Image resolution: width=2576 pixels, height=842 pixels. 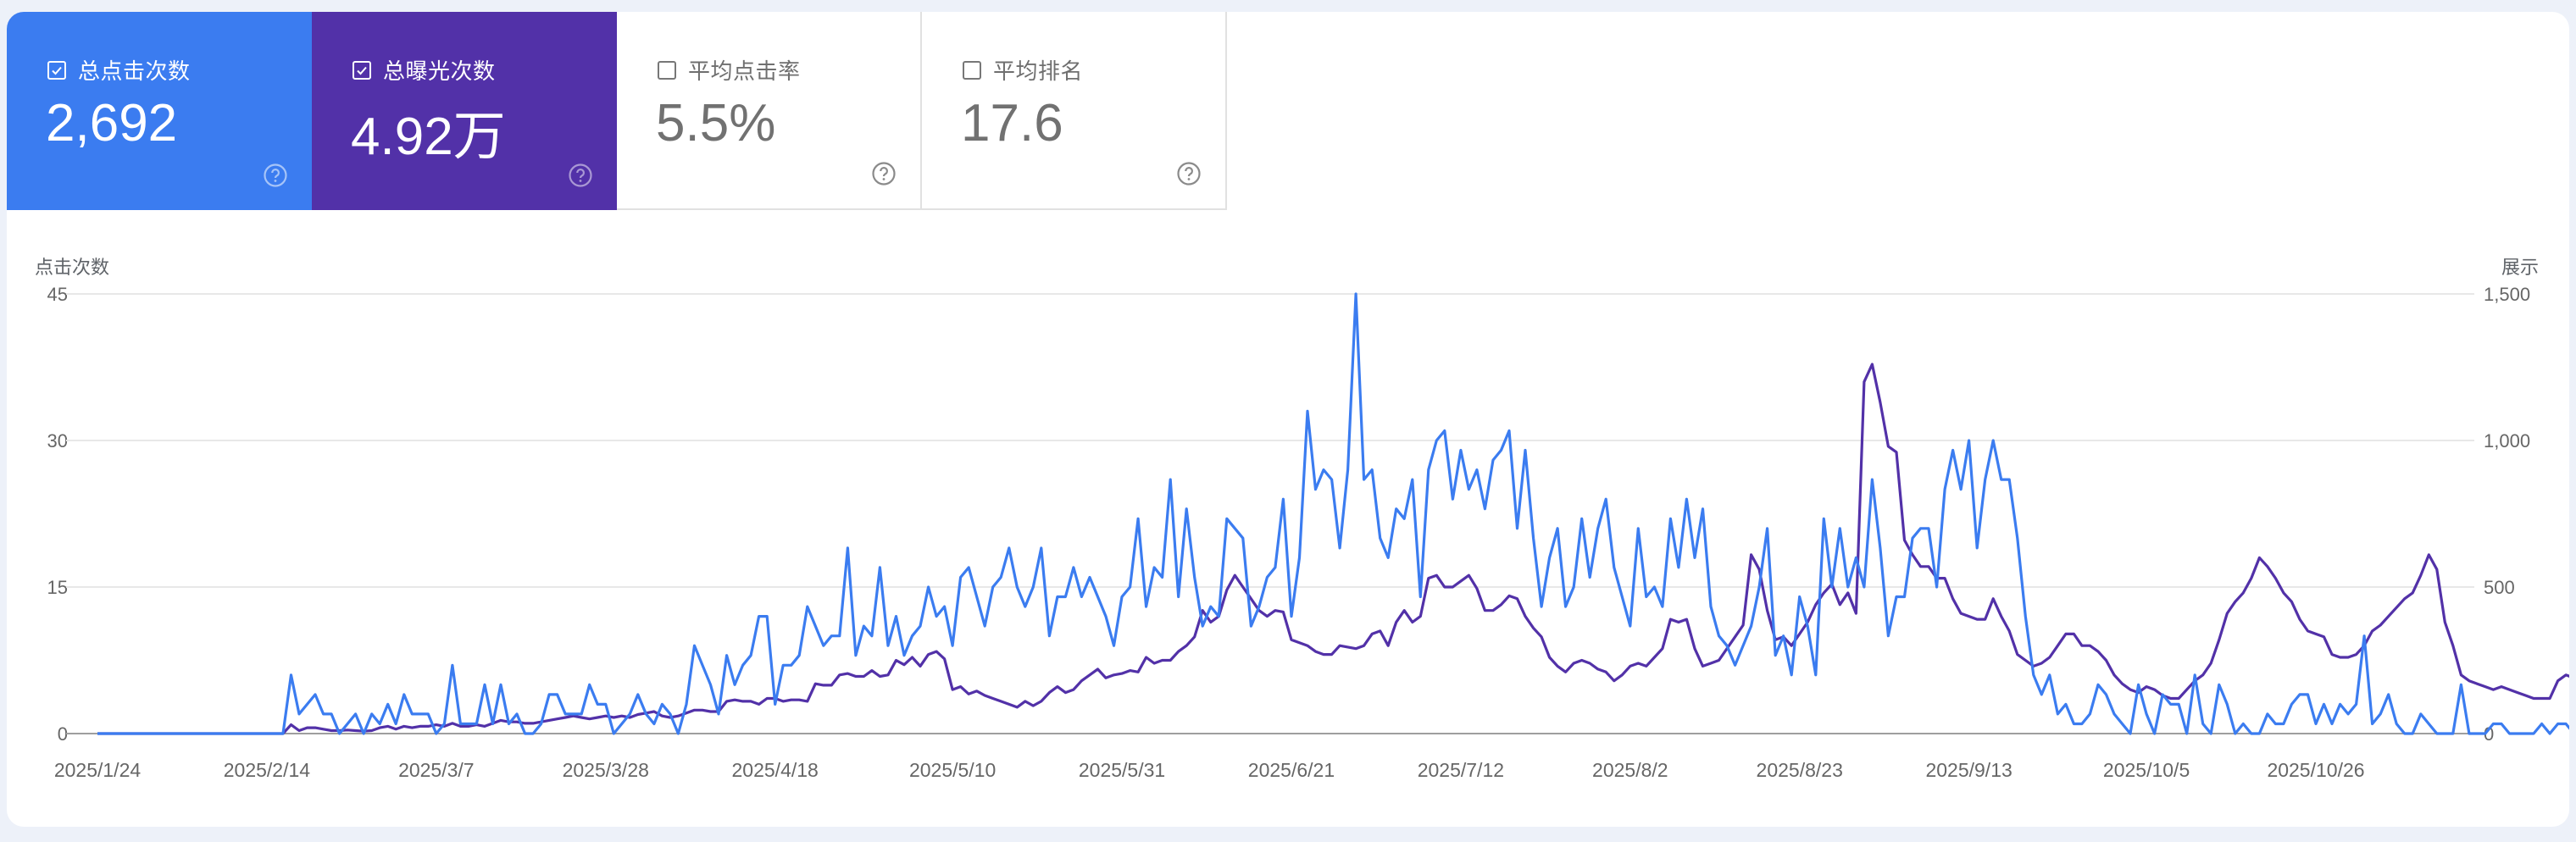 I want to click on x-axis-tick: 2025/7/12, so click(x=1461, y=770).